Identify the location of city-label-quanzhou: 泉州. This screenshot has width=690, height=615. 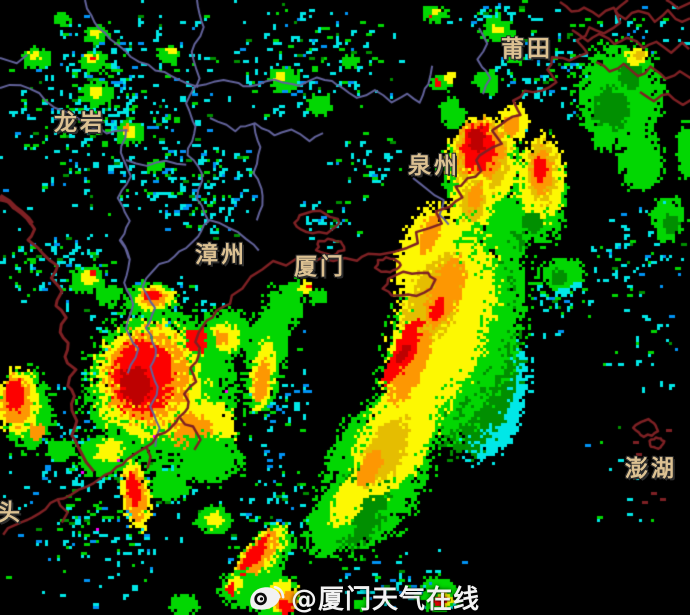
(434, 166).